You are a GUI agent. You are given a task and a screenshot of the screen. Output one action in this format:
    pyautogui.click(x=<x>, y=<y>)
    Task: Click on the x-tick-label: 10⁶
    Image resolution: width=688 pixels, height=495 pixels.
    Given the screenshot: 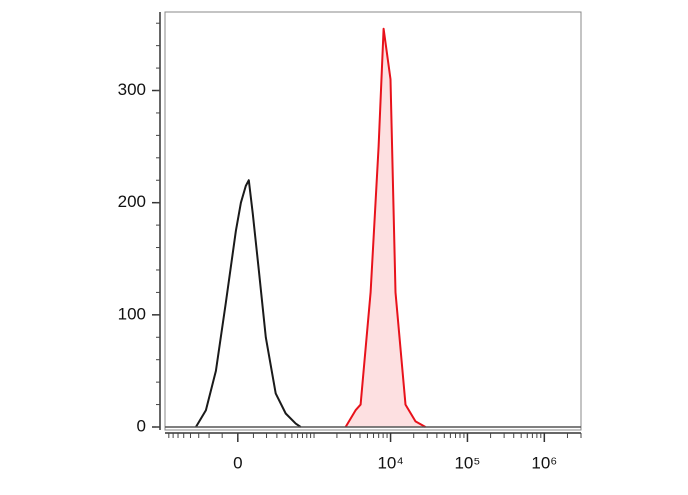 What is the action you would take?
    pyautogui.click(x=544, y=462)
    